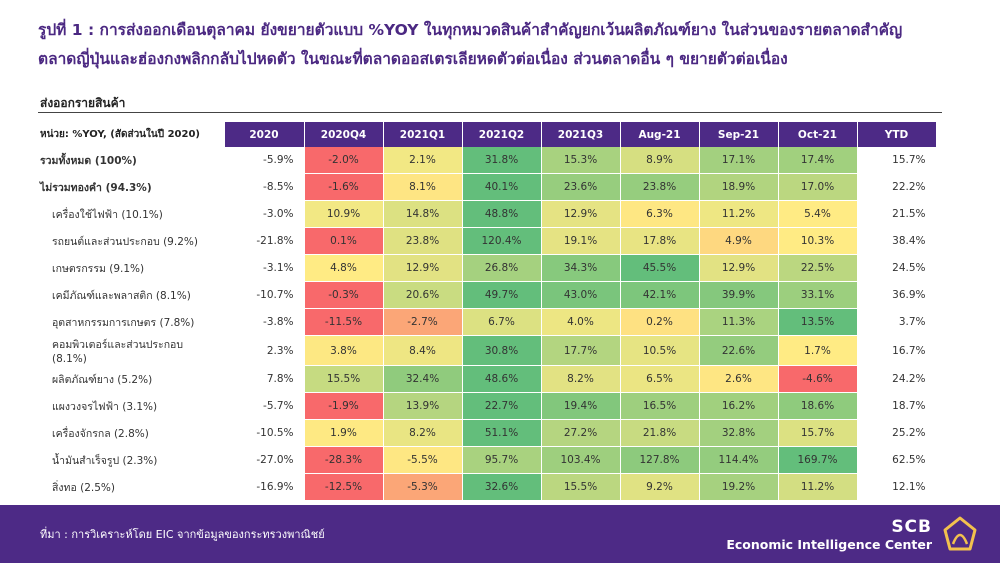 The width and height of the screenshot is (1000, 563). What do you see at coordinates (581, 134) in the screenshot?
I see `column-header: 2021Q3` at bounding box center [581, 134].